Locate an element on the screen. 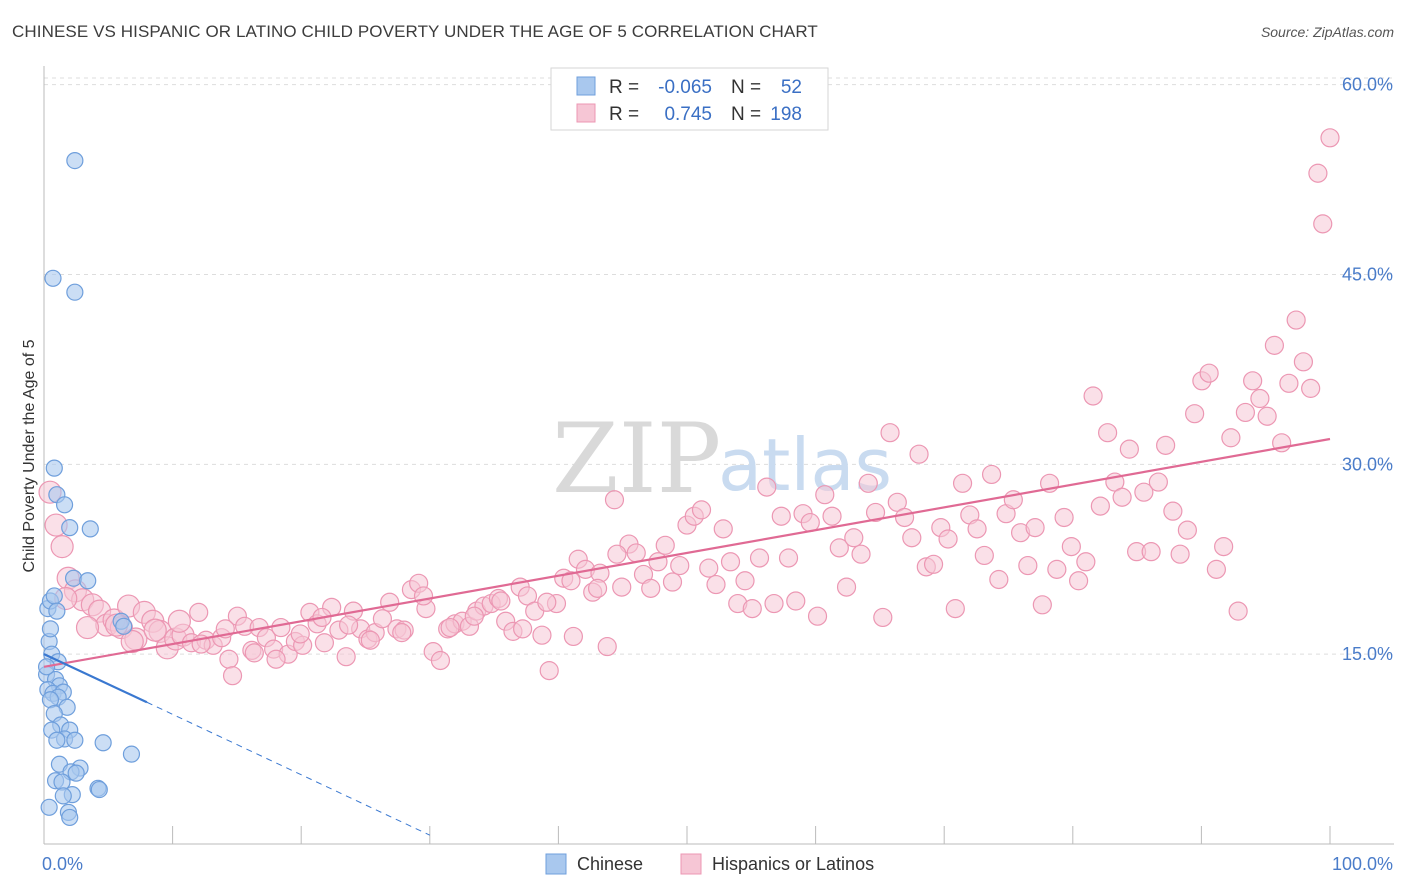 Image resolution: width=1406 pixels, height=892 pixels. legend-r-label-1: R = is located at coordinates (624, 87).